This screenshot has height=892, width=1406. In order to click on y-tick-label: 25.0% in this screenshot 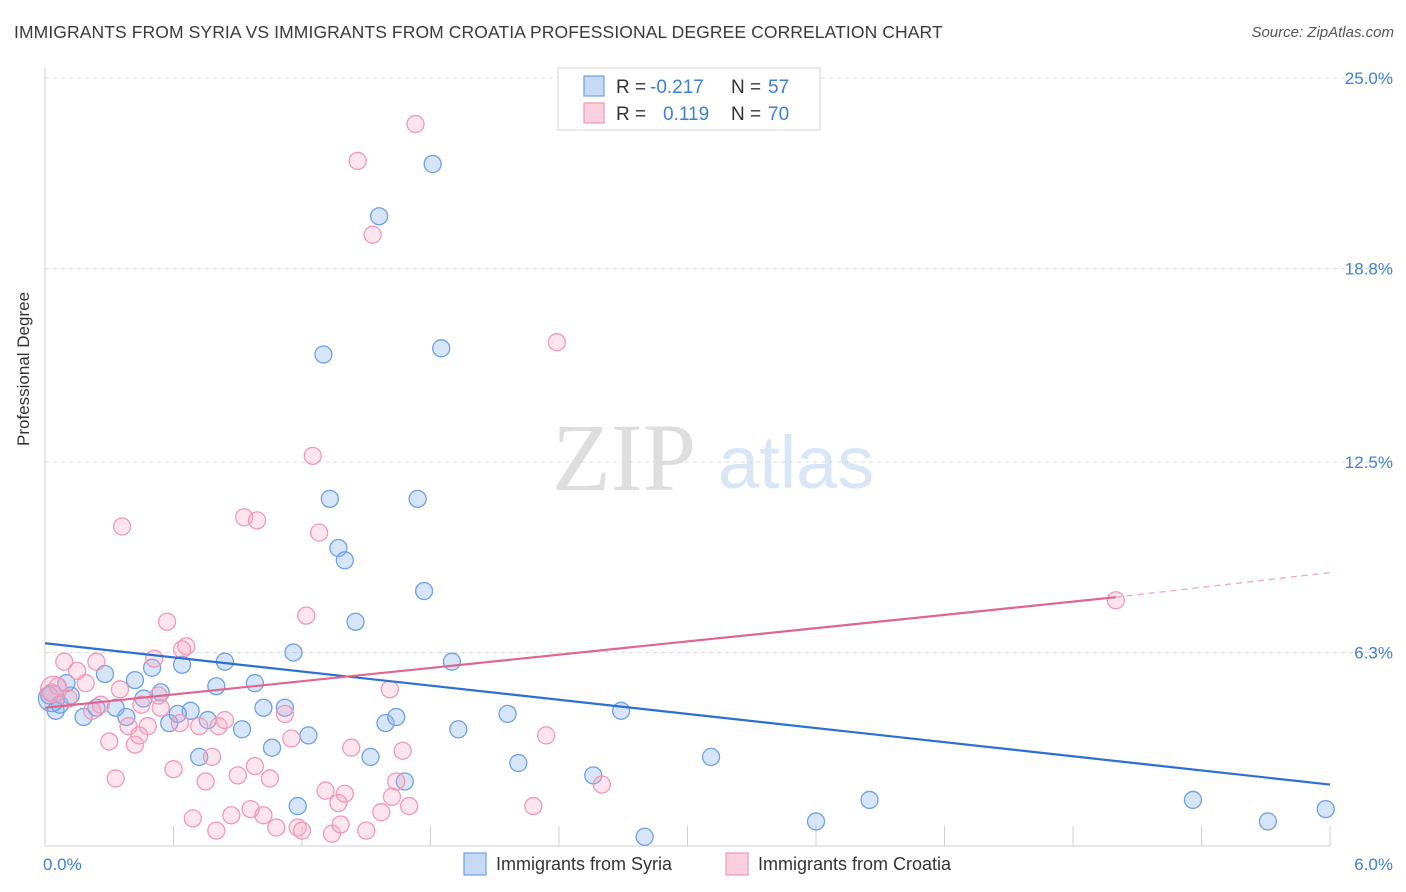, I will do `click(1369, 78)`.